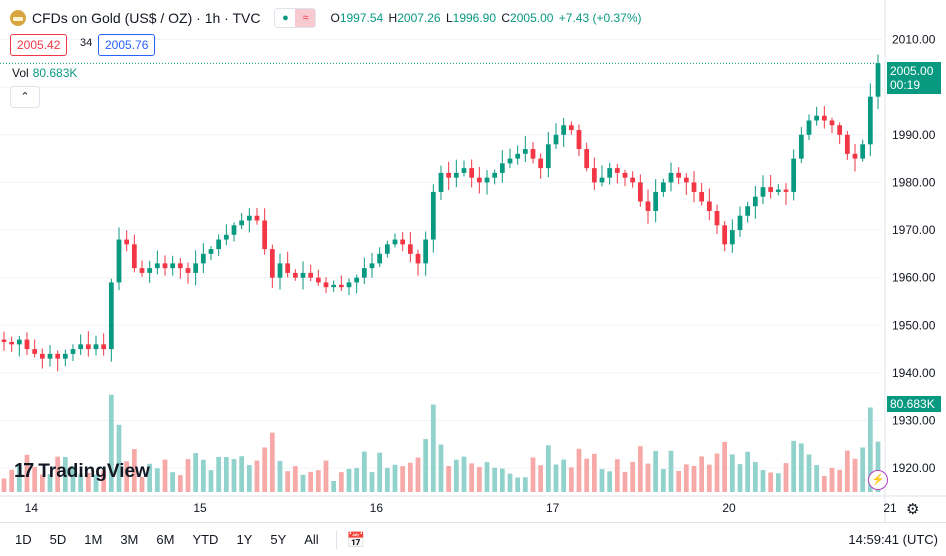 The image size is (946, 556). What do you see at coordinates (23, 539) in the screenshot?
I see `timeframe-1d: 1D` at bounding box center [23, 539].